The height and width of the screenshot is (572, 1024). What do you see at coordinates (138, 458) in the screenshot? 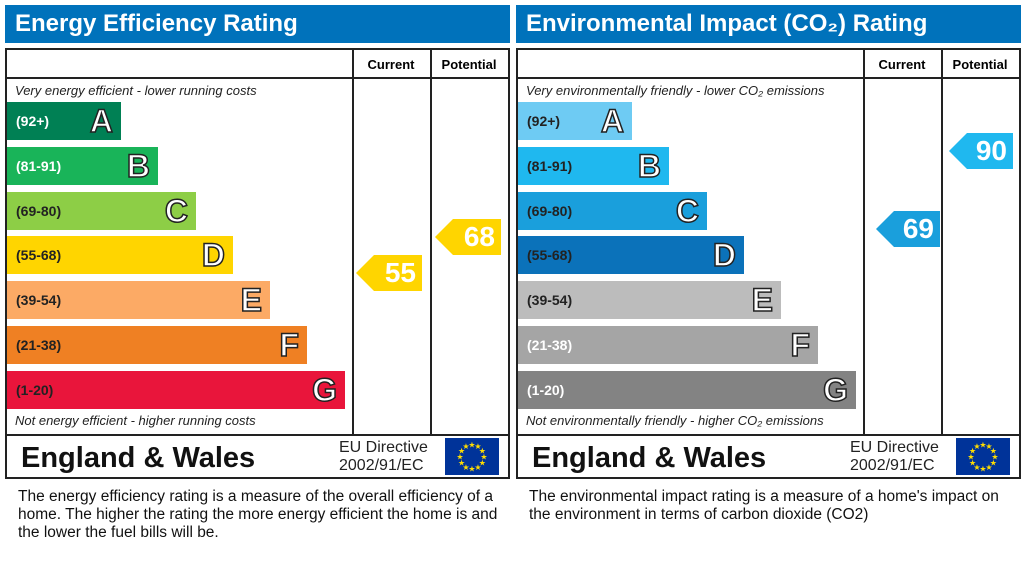
I see `region-label: England & Wales` at bounding box center [138, 458].